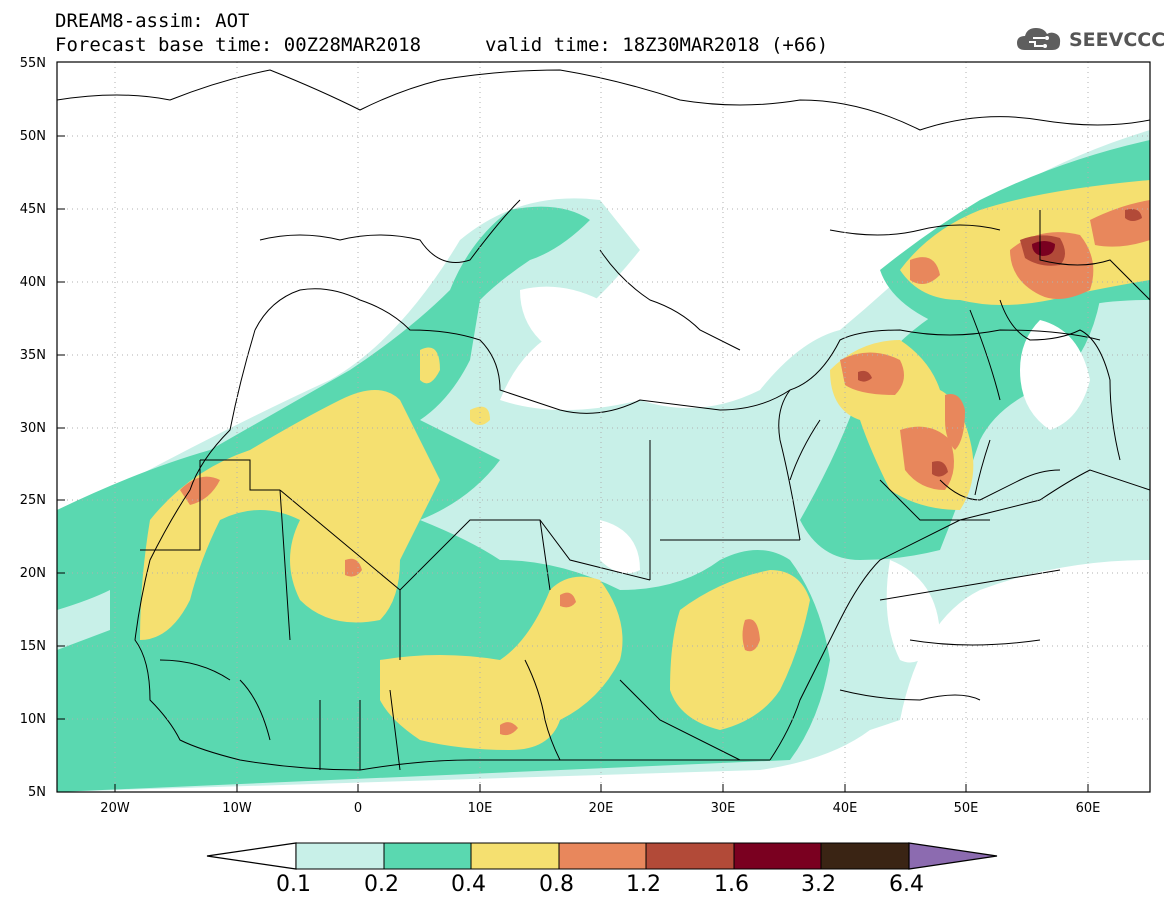 This screenshot has height=905, width=1165. Describe the element at coordinates (33, 646) in the screenshot. I see `lat-label: 15N` at that location.